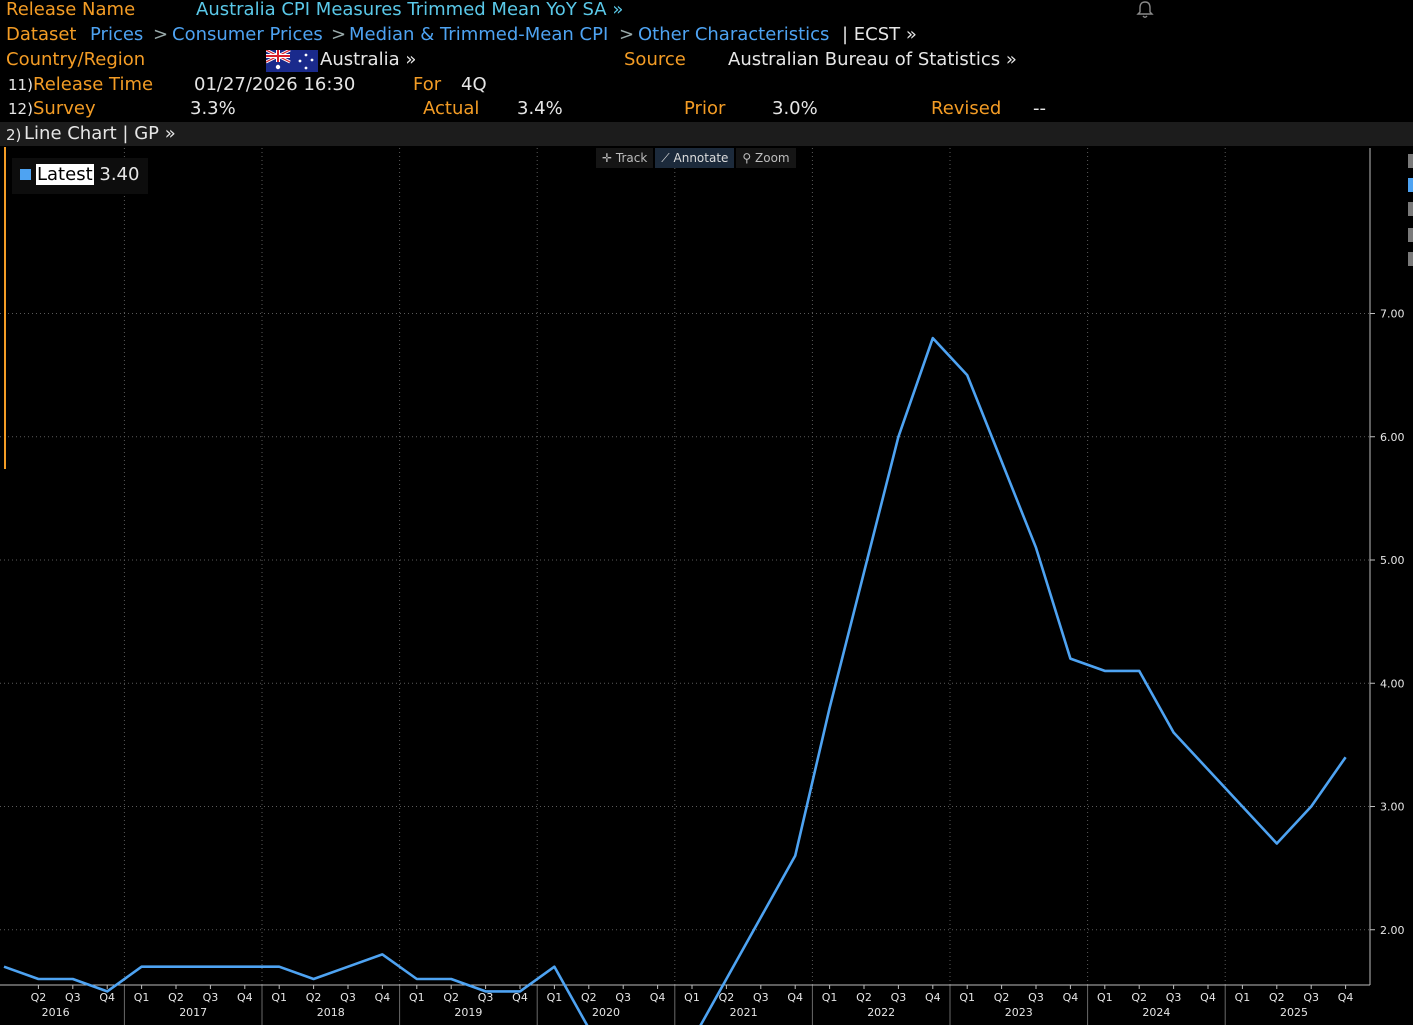 The image size is (1413, 1025). Describe the element at coordinates (331, 1012) in the screenshot. I see `year-label: 2018` at that location.